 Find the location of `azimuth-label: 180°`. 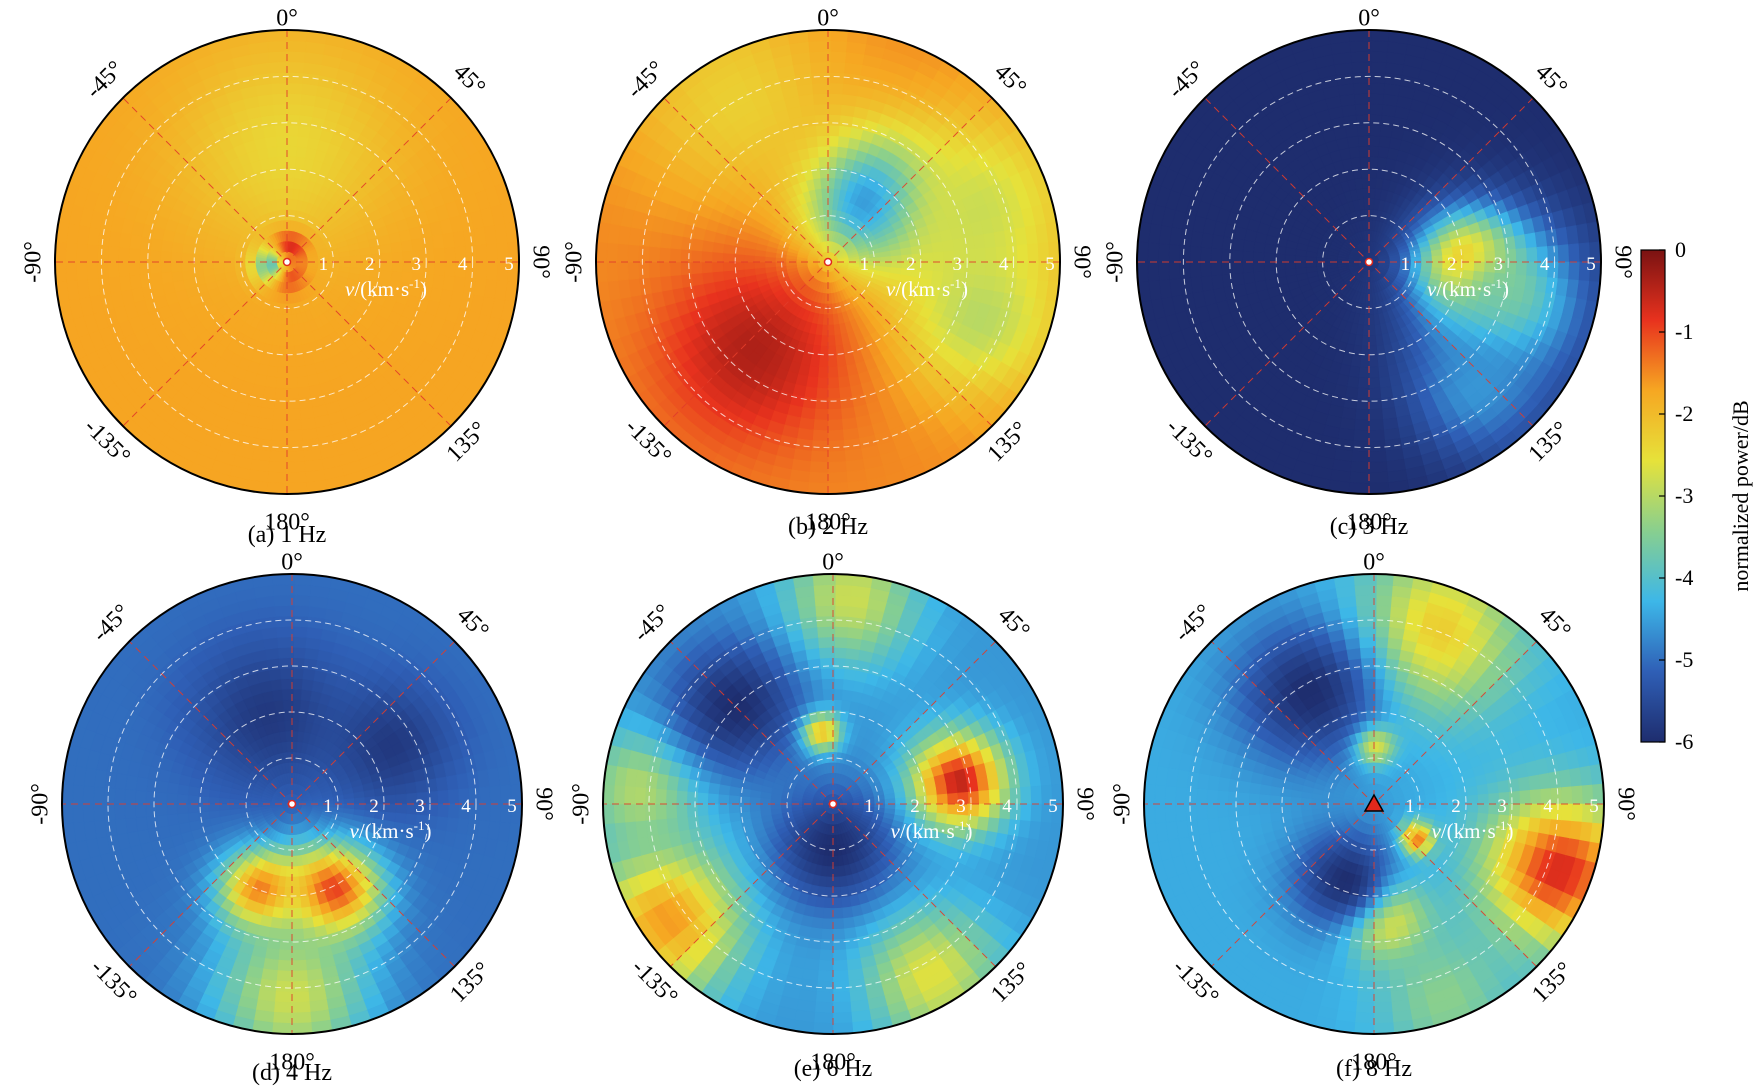

azimuth-label: 180° is located at coordinates (287, 523).